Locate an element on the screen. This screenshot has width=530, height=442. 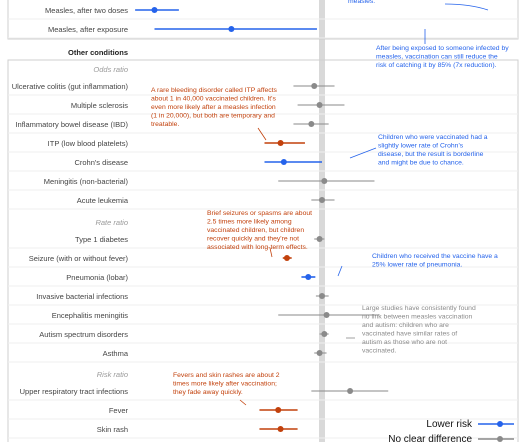
row-label: Fever is located at coordinates (119, 410).